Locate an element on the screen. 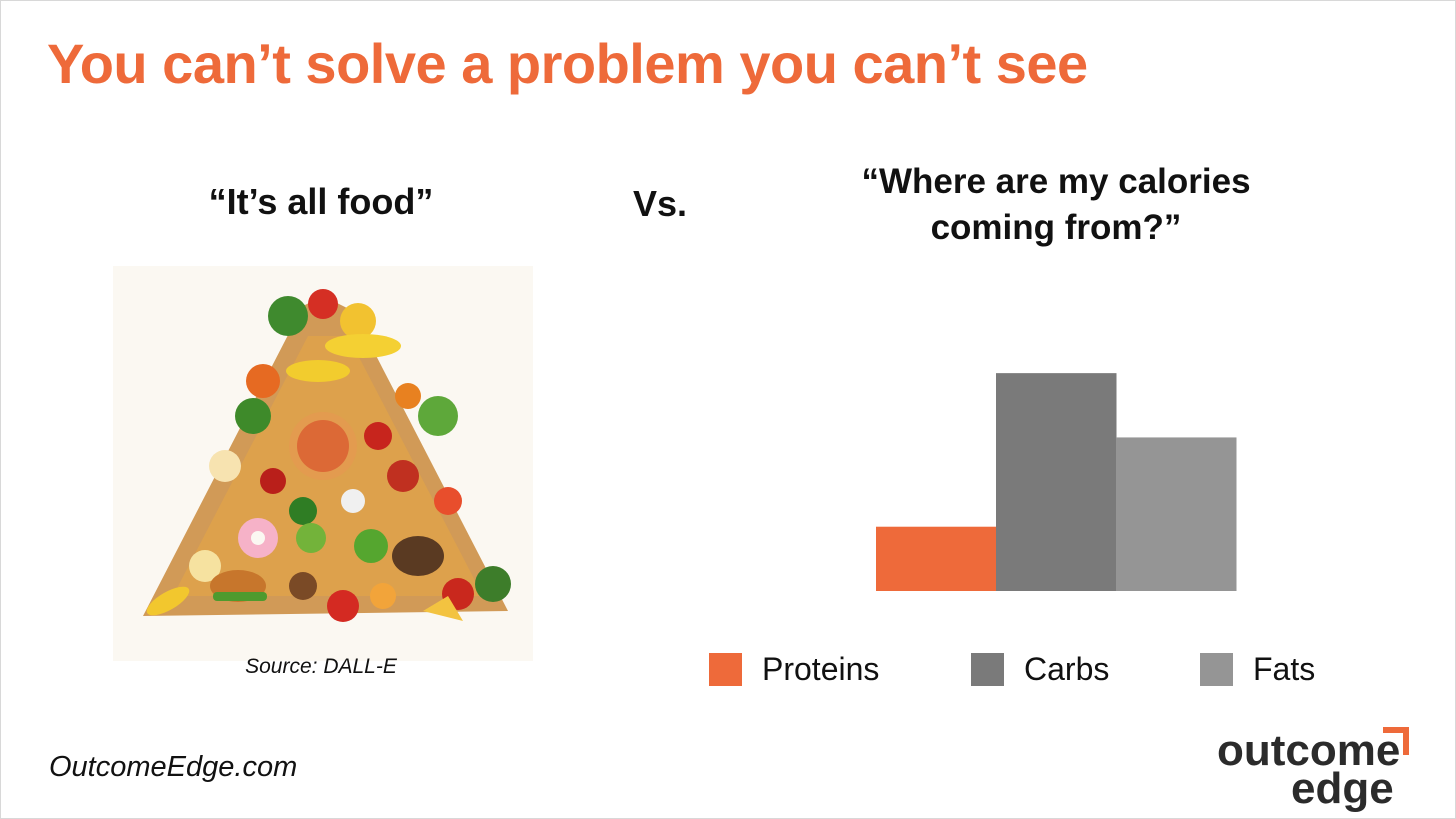 This screenshot has height=819, width=1456. food-pyramid-image is located at coordinates (323, 463).